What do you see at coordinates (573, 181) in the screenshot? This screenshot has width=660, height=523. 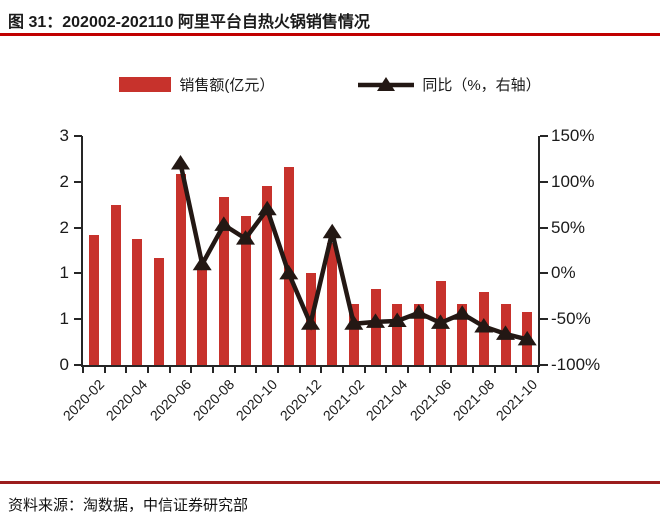 I see `y-axis-label-right: 100%` at bounding box center [573, 181].